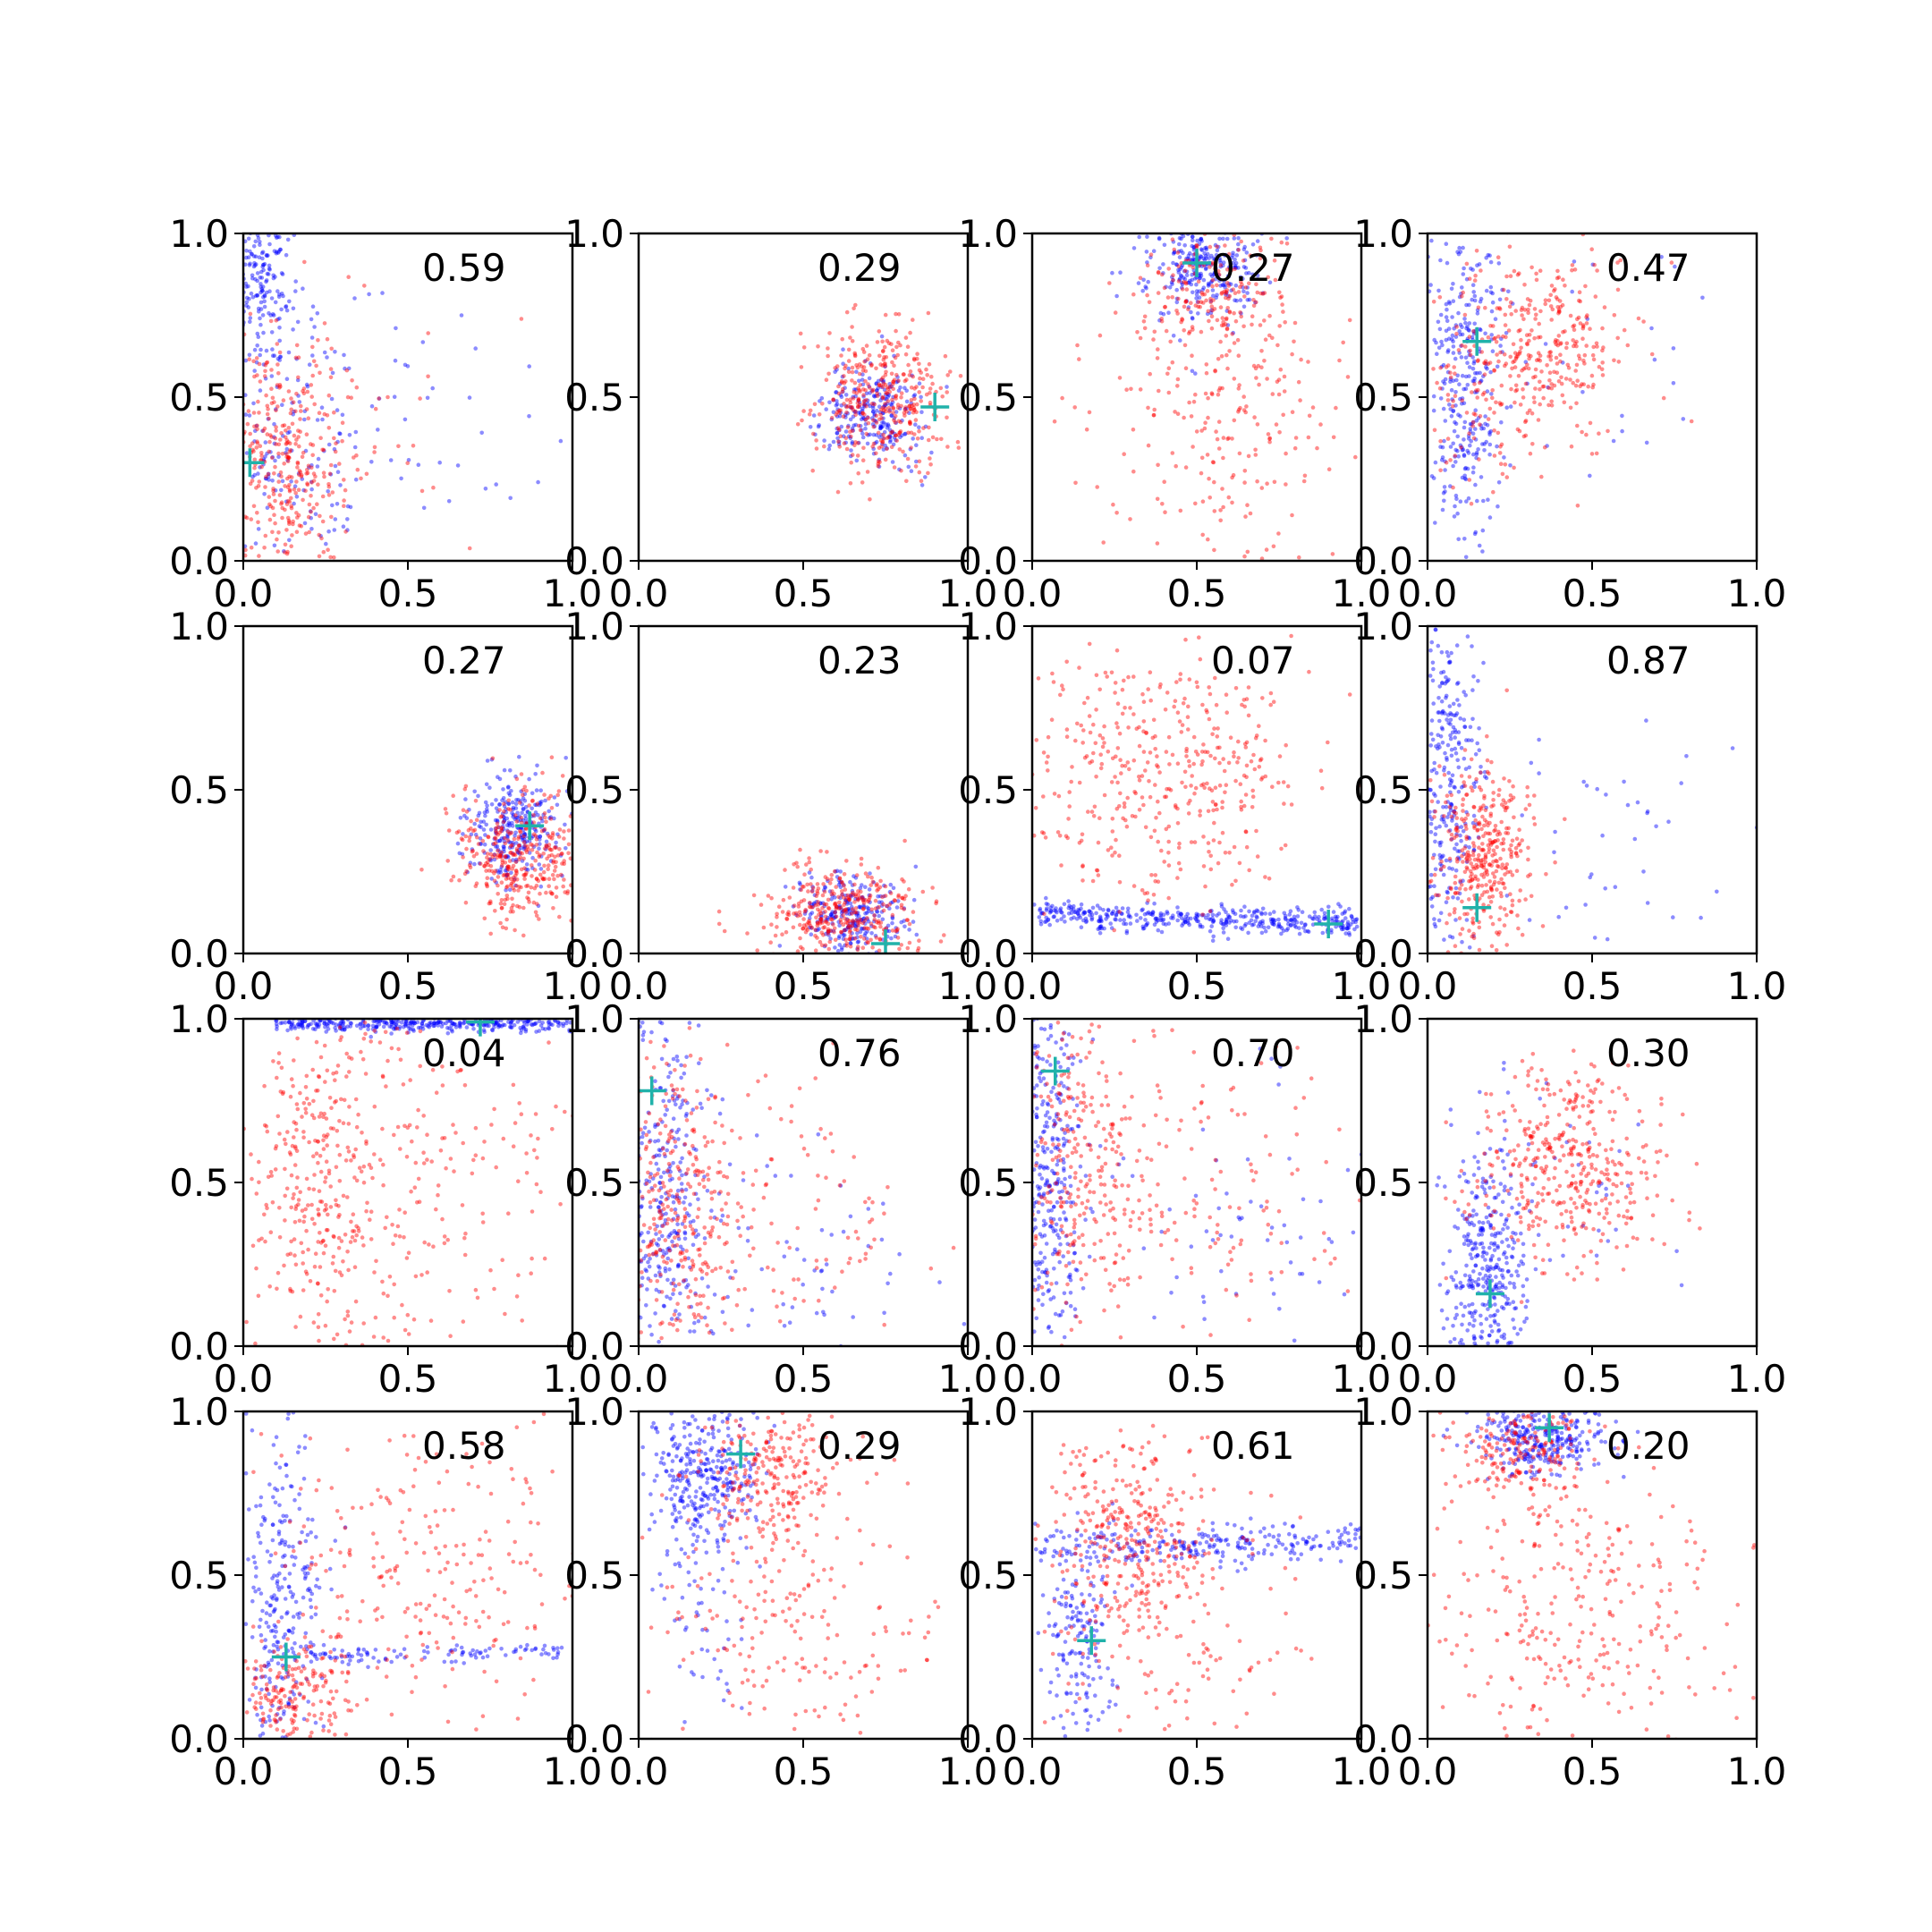 The height and width of the screenshot is (1932, 1932). I want to click on y-tick-label: 0.0, so click(988, 954).